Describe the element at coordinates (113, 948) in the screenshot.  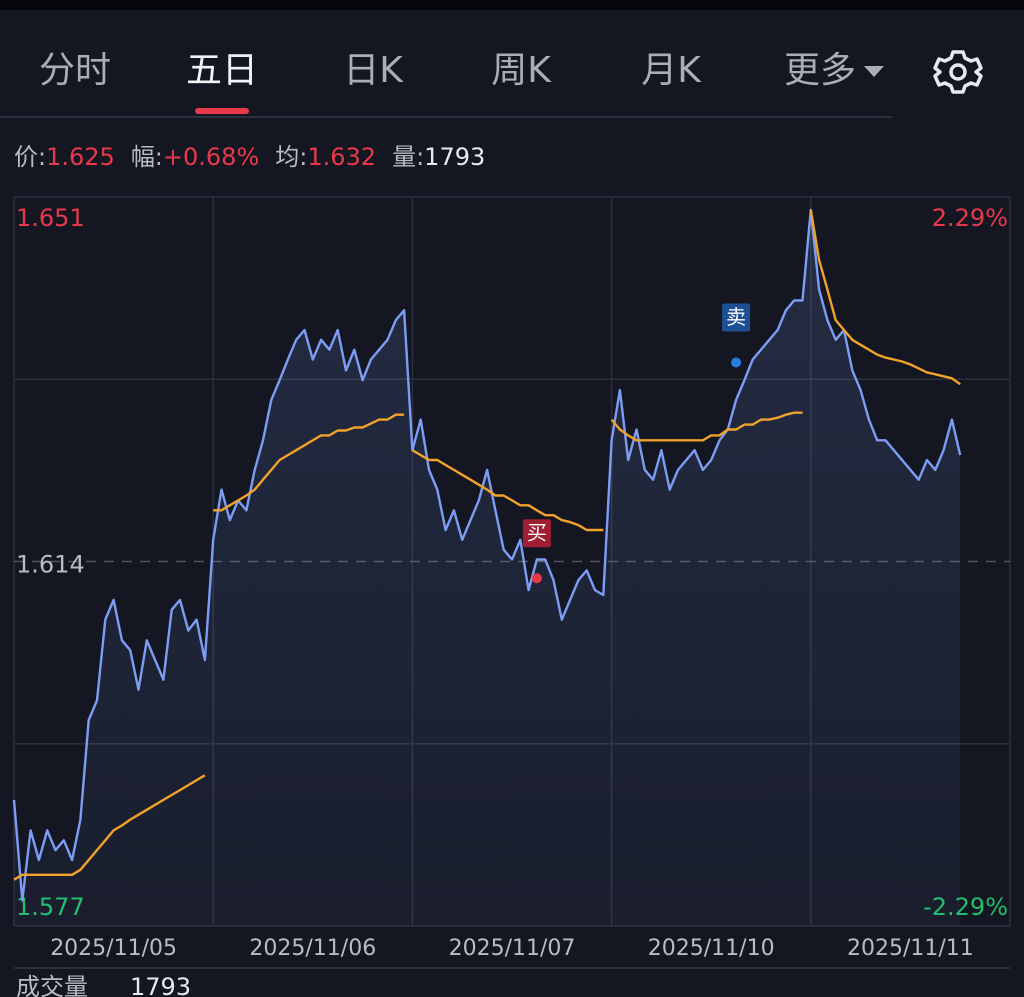
I see `x-tick-label: 2025/11/05` at that location.